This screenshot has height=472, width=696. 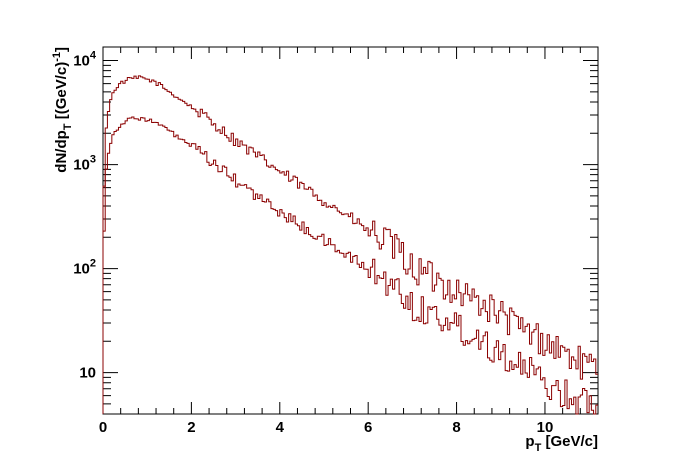 What do you see at coordinates (280, 427) in the screenshot?
I see `x-tick-label: 4` at bounding box center [280, 427].